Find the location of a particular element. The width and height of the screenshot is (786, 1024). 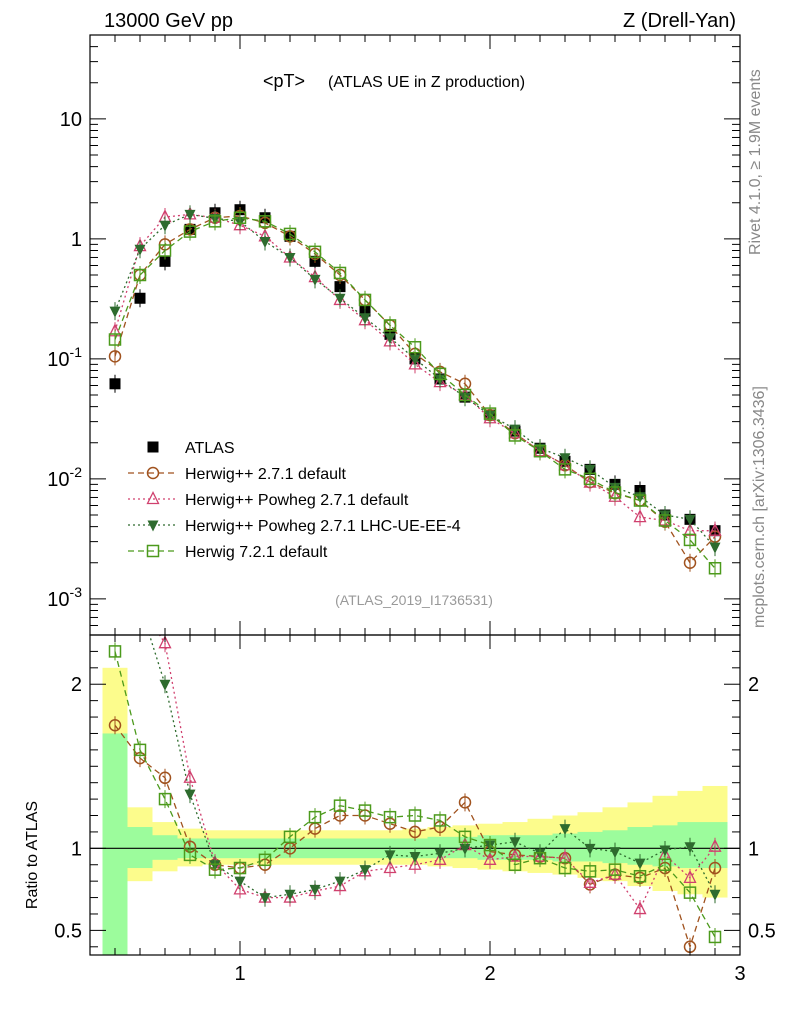

plot-title: <pT> is located at coordinates (284, 81).